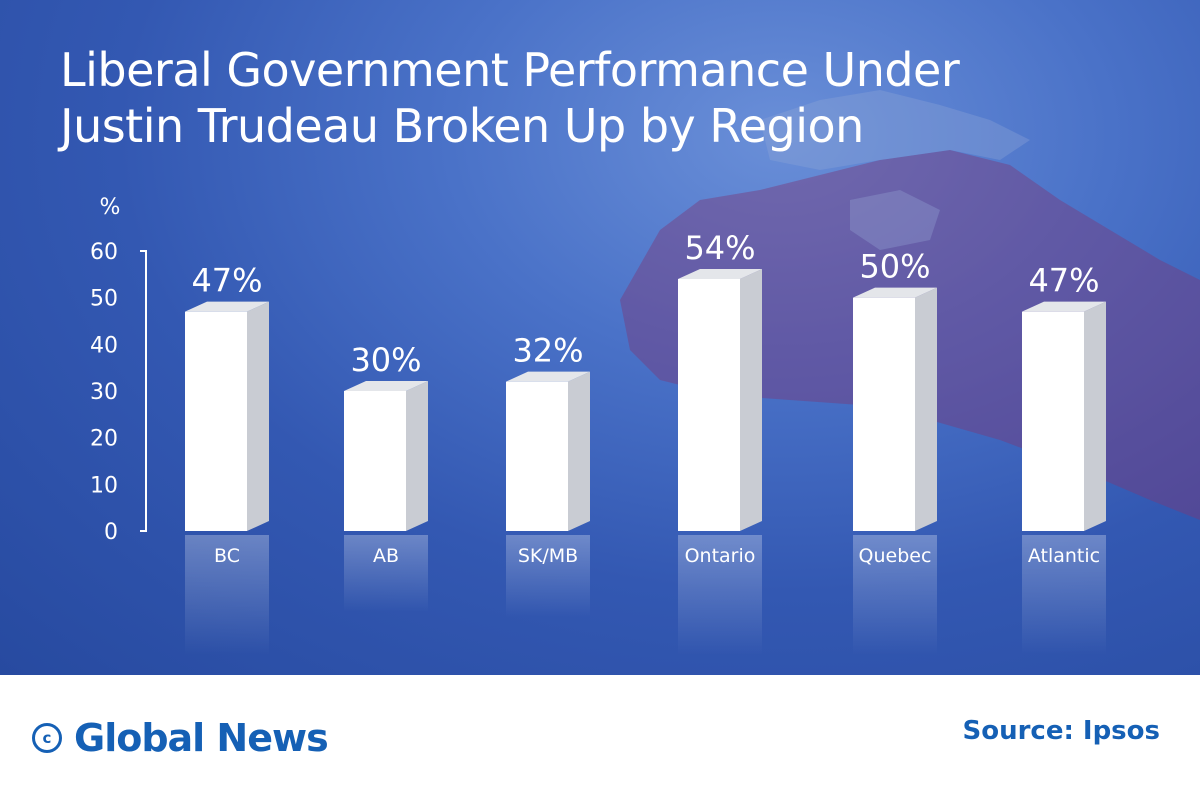  I want to click on y-tick-label: 40, so click(104, 345).